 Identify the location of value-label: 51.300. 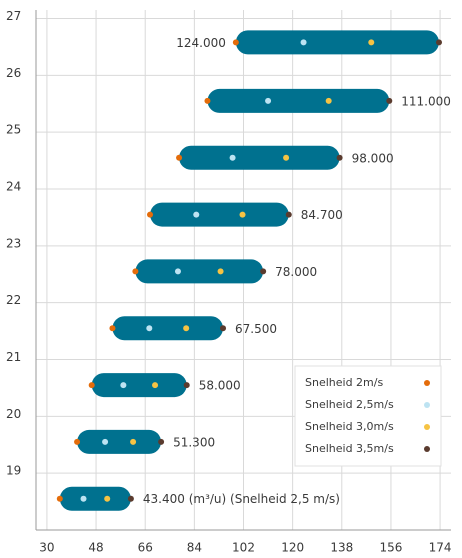
(194, 442).